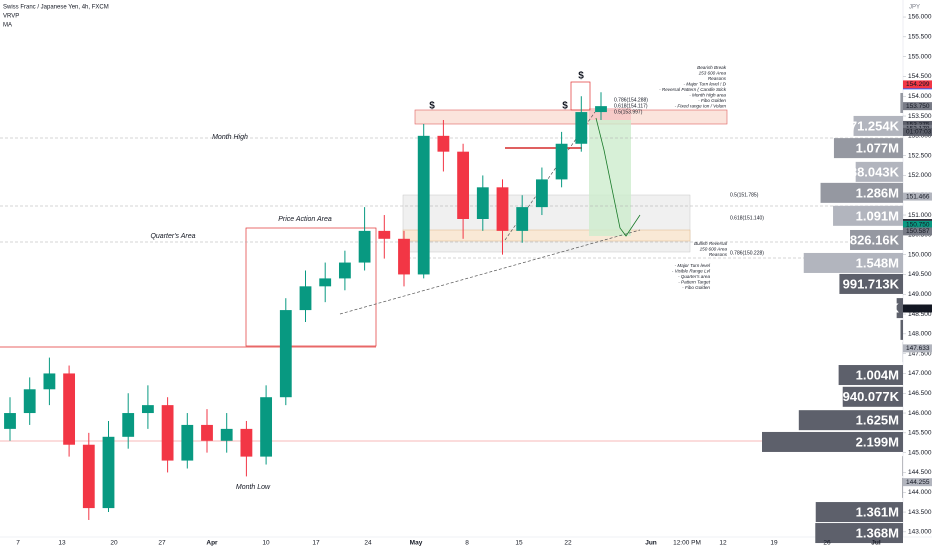 This screenshot has width=932, height=550. What do you see at coordinates (877, 441) in the screenshot?
I see `volume-label: 2.199M` at bounding box center [877, 441].